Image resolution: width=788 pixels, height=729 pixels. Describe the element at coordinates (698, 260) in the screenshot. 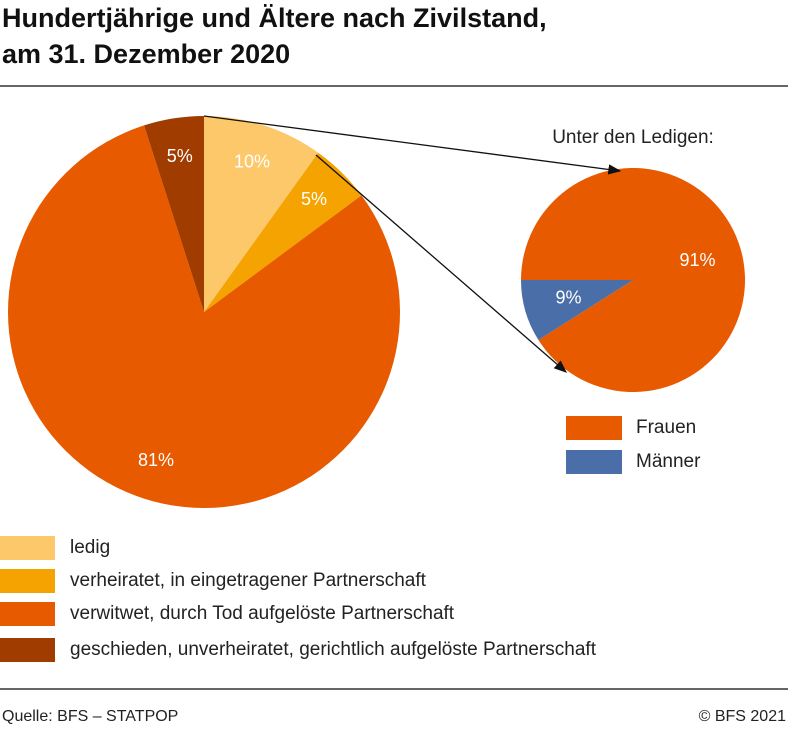

I see `data-label: 91%` at that location.